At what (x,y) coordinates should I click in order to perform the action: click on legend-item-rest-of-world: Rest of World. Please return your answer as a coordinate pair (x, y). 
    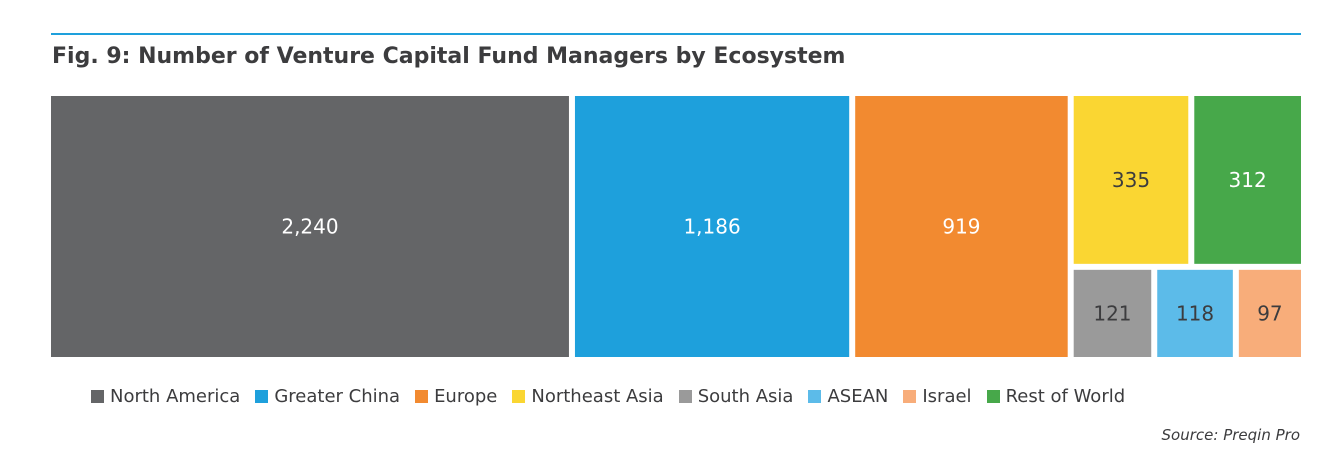
    Looking at the image, I should click on (1056, 396).